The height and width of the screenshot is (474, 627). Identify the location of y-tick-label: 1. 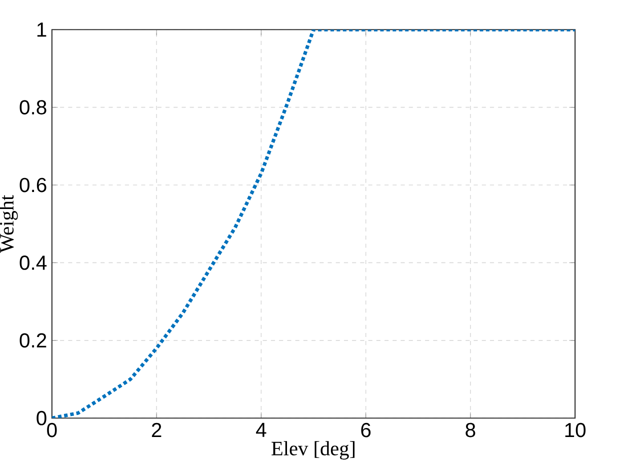
(41, 29).